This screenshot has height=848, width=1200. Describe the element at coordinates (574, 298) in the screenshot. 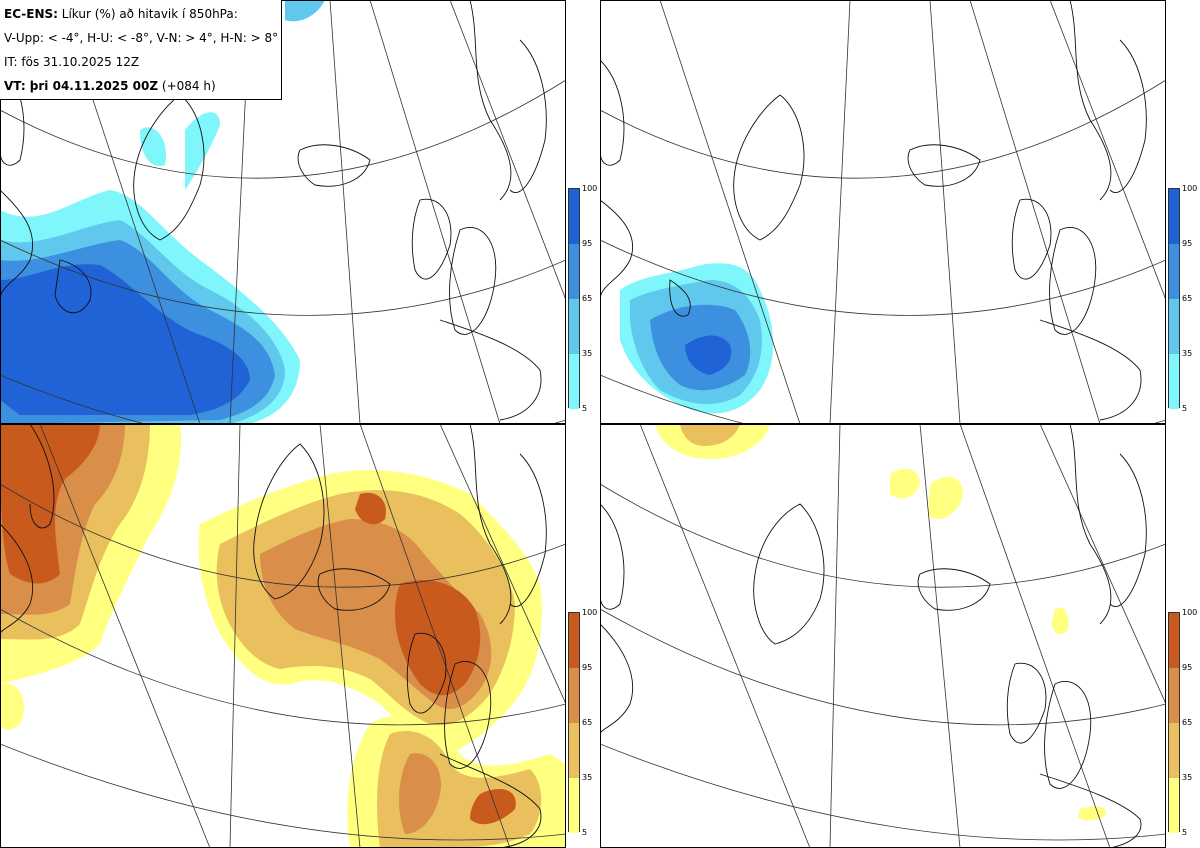

I see `colorbar-cold-left` at that location.